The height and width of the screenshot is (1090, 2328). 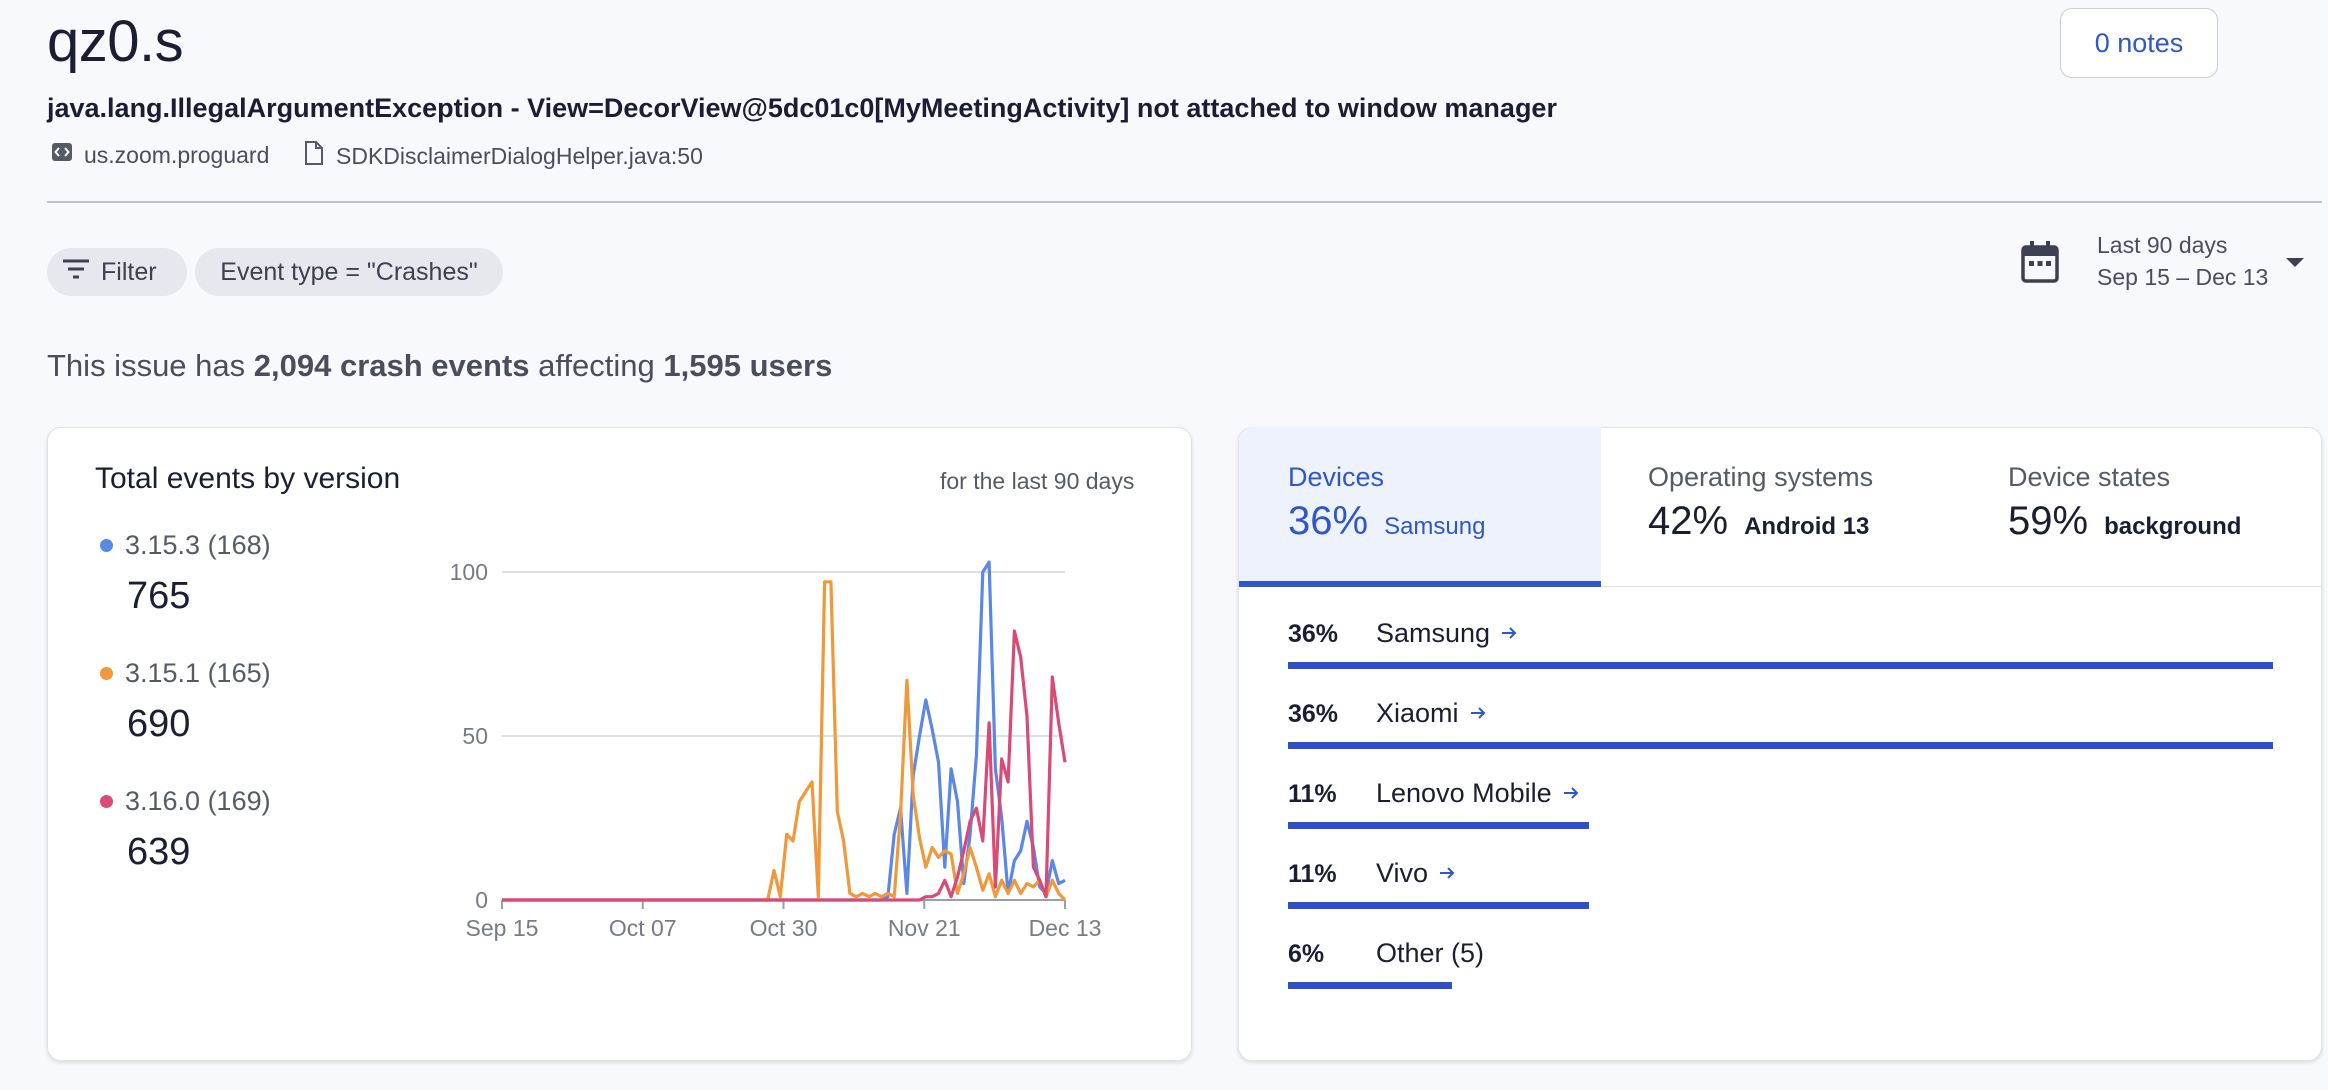 I want to click on x-tick-label: Sep 15, so click(x=502, y=928).